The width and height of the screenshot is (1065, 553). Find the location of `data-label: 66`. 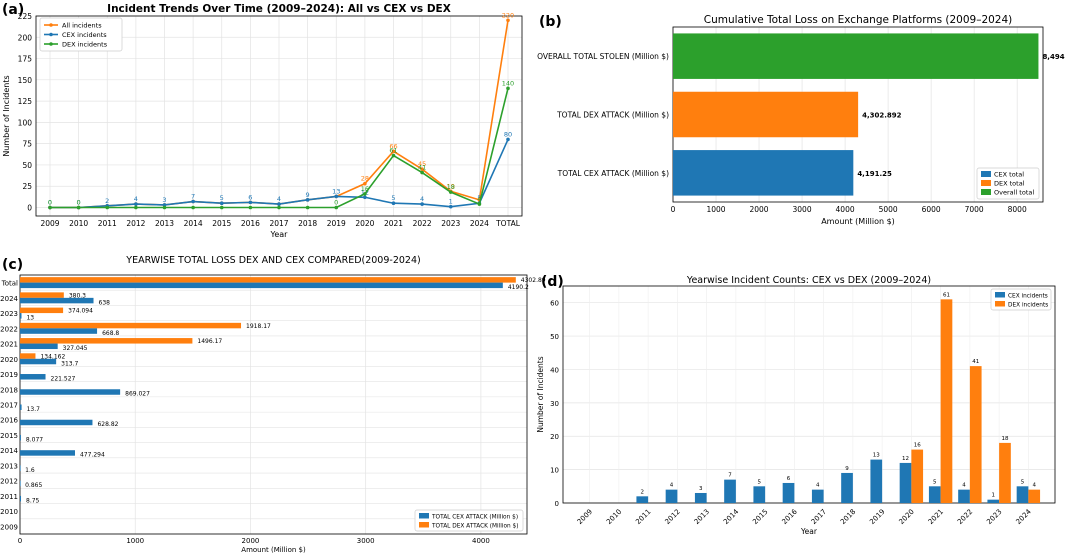

data-label: 66 is located at coordinates (393, 146).